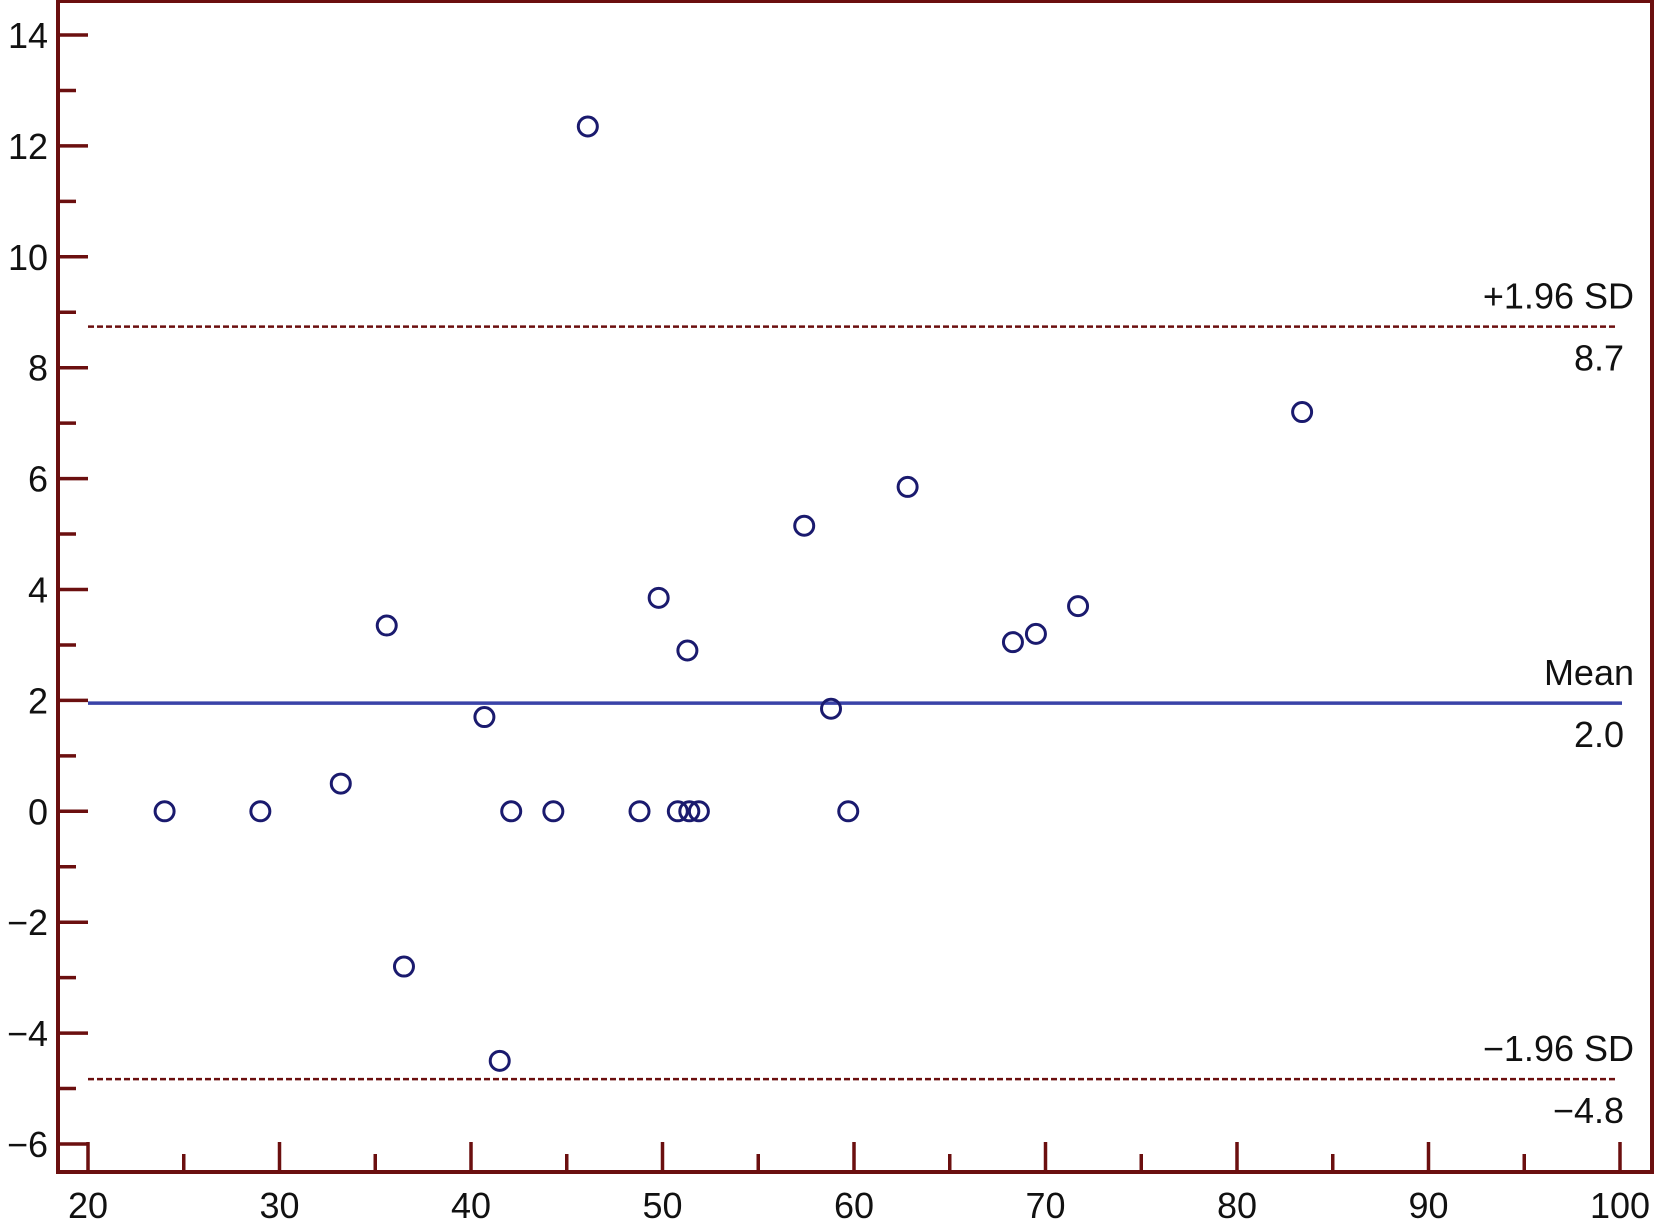 The height and width of the screenshot is (1228, 1660). What do you see at coordinates (1045, 1205) in the screenshot?
I see `x-tick-label: 70` at bounding box center [1045, 1205].